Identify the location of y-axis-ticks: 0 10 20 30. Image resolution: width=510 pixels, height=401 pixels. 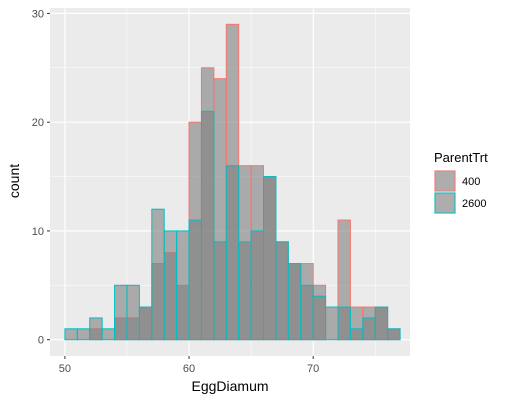
(41, 177).